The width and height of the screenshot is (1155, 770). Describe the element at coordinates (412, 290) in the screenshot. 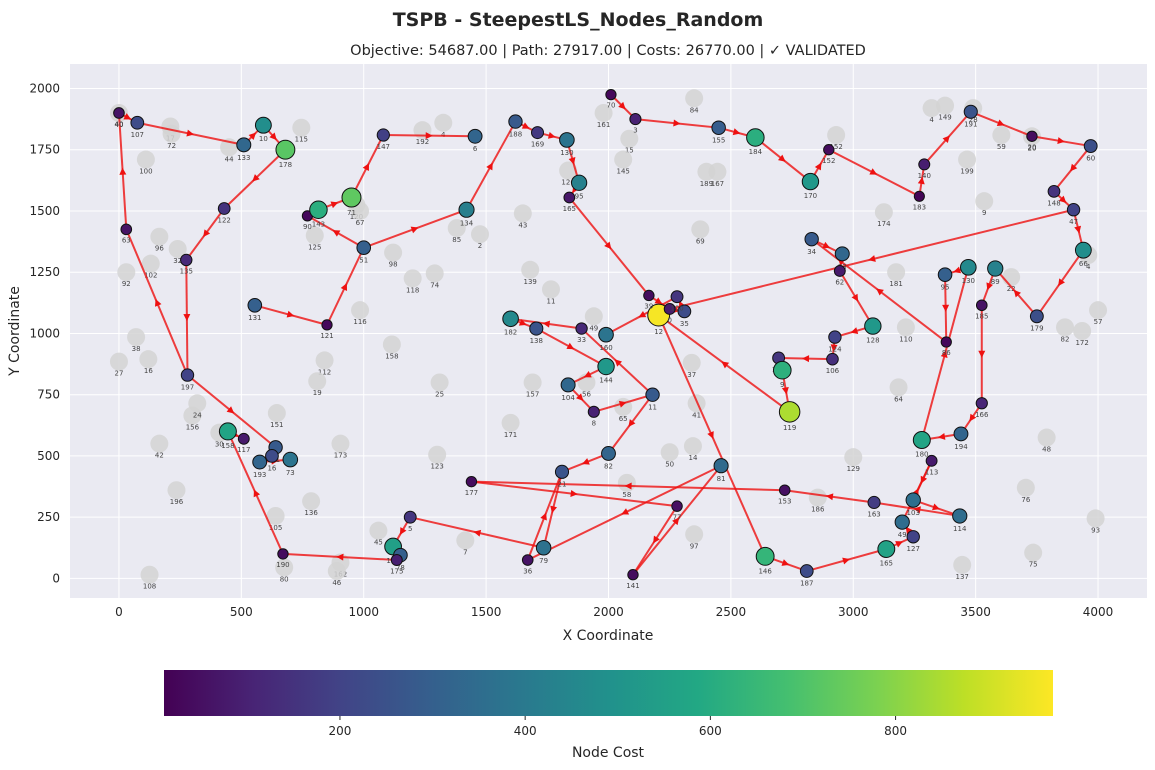

I see `background-node-label: 118` at that location.